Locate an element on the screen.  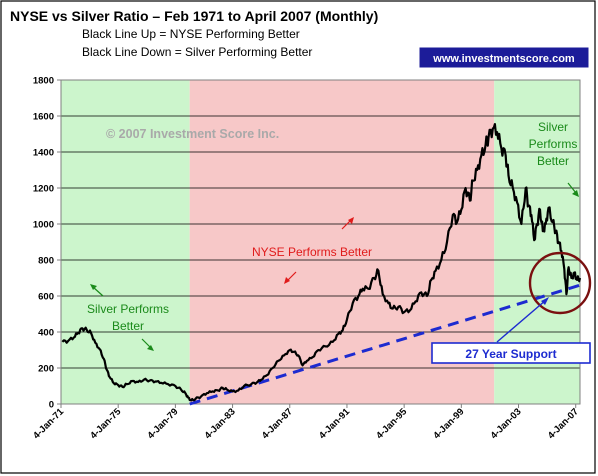
support-pointer-head is located at coordinates (545, 301).